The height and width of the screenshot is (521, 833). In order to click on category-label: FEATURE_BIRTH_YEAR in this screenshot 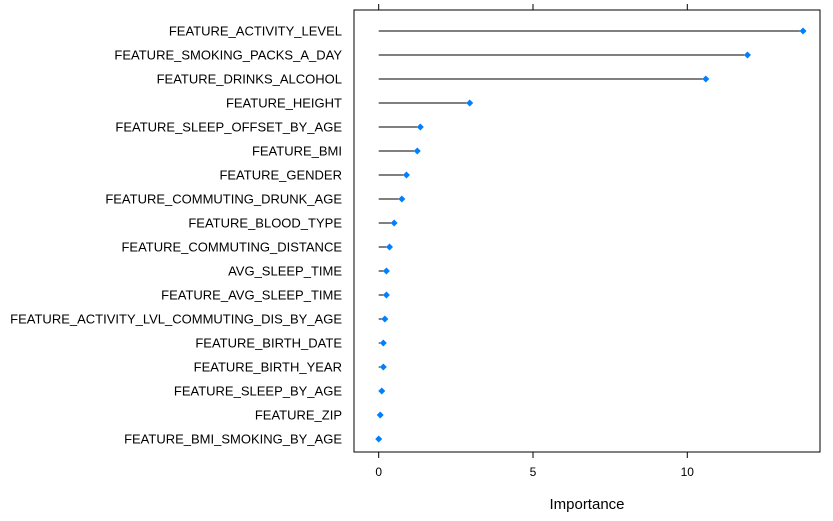, I will do `click(268, 367)`.